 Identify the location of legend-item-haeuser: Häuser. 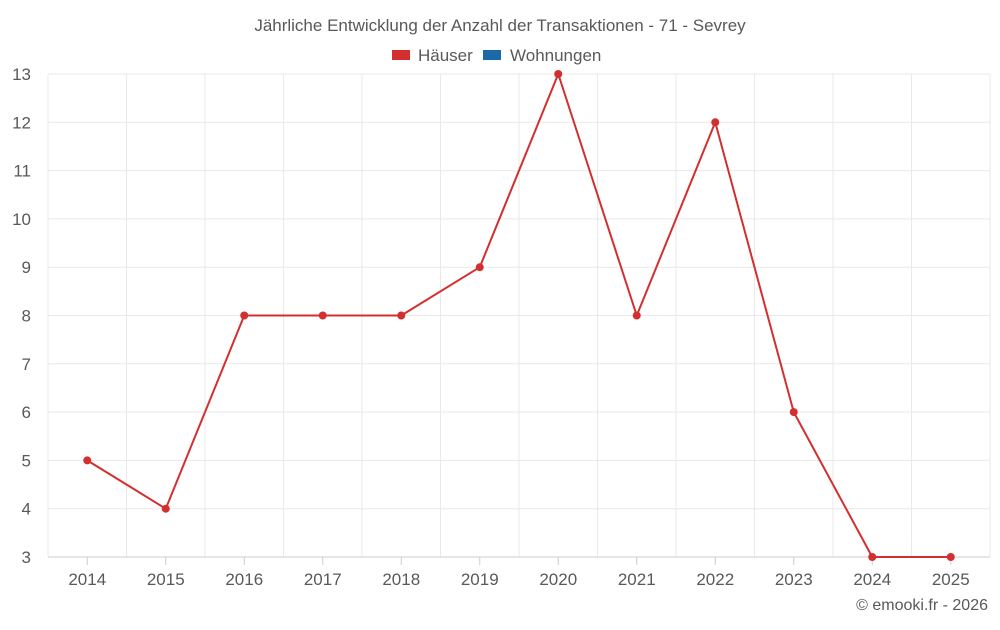
(432, 55).